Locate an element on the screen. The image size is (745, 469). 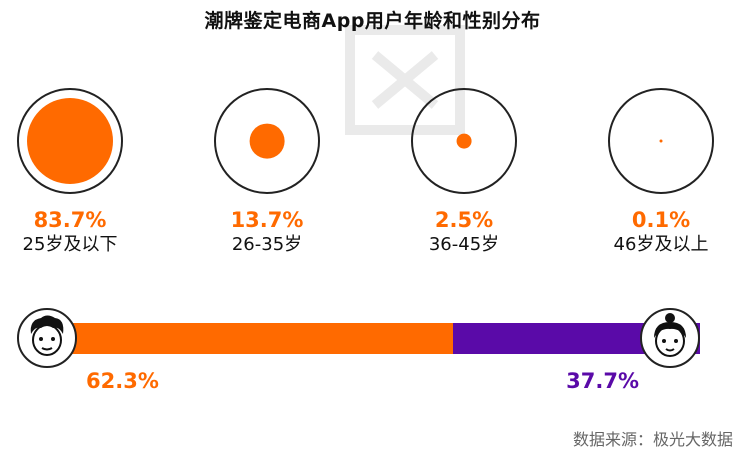
age-category-label: 46岁及以上 is located at coordinates (661, 244).